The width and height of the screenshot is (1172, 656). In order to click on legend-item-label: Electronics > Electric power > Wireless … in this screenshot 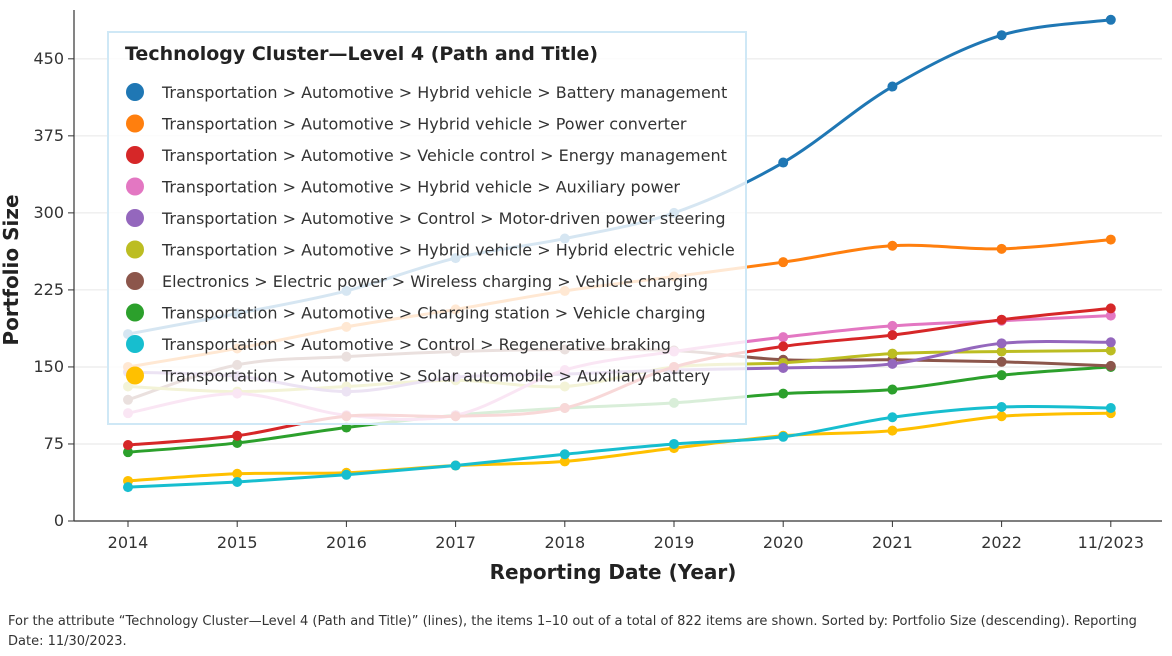, I will do `click(435, 281)`.